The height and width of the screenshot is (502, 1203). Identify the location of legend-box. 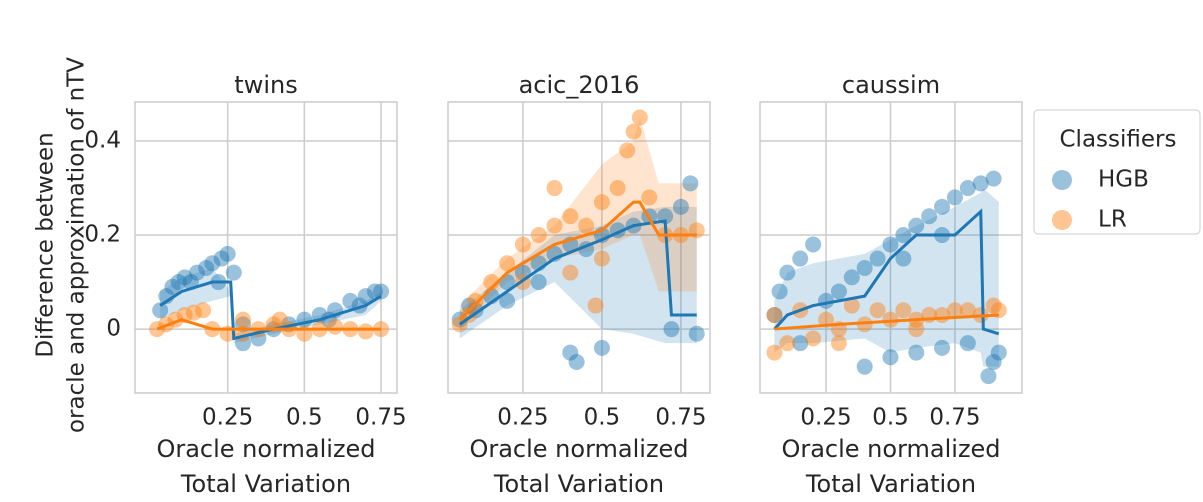
(1117, 172).